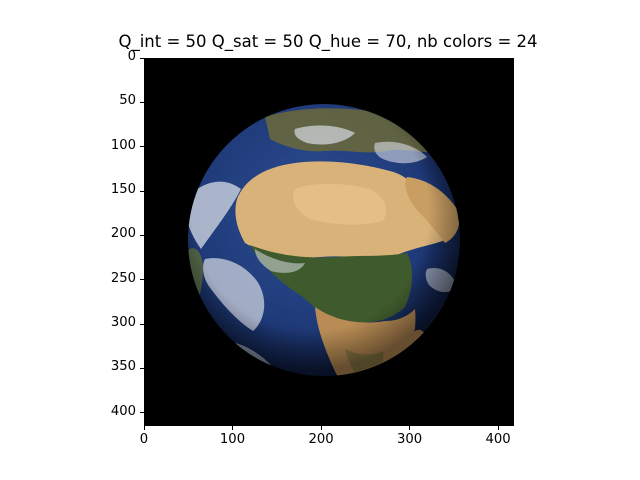 The width and height of the screenshot is (640, 480). Describe the element at coordinates (144, 439) in the screenshot. I see `x-tick-label: 0` at that location.